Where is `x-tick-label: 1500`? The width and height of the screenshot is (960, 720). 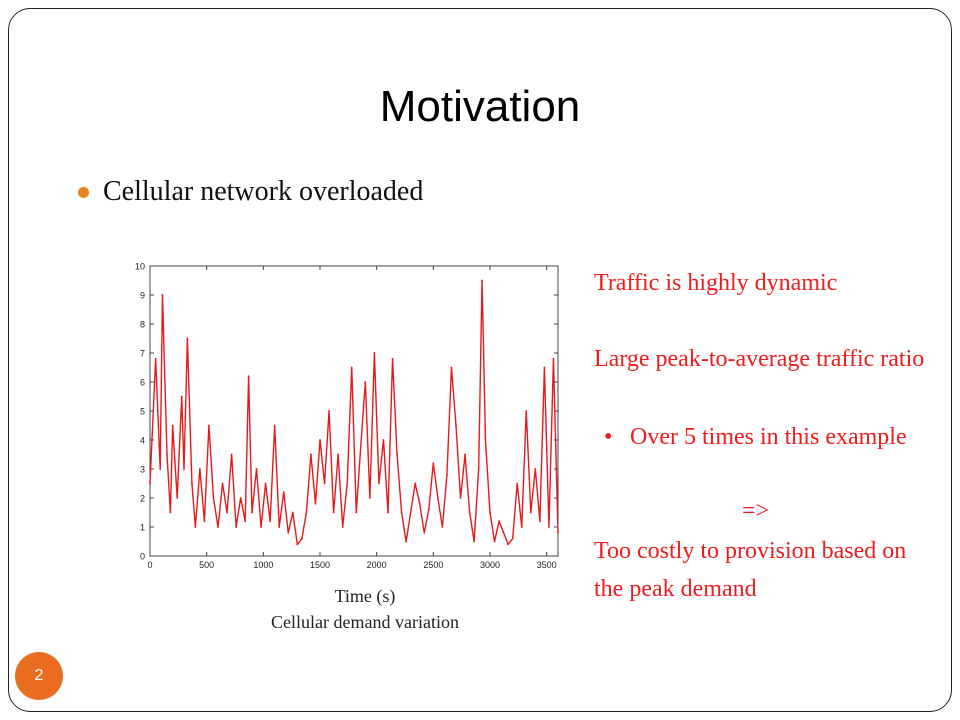
x-tick-label: 1500 is located at coordinates (320, 565).